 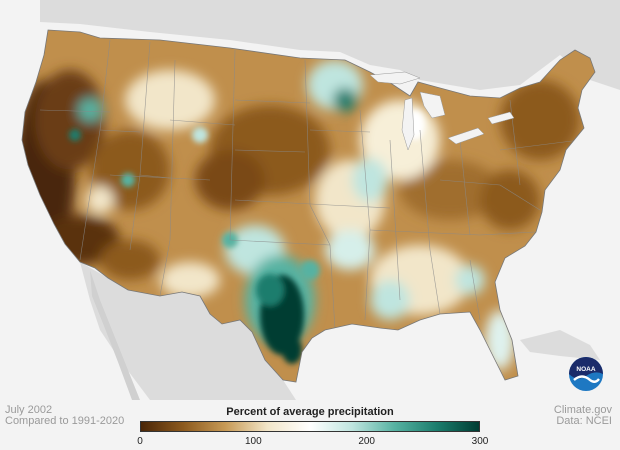 What do you see at coordinates (253, 441) in the screenshot?
I see `legend-tick-label: 100` at bounding box center [253, 441].